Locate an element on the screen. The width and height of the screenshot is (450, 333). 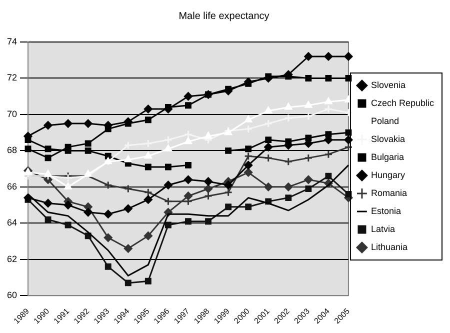
text: Poland is located at coordinates (384, 121).